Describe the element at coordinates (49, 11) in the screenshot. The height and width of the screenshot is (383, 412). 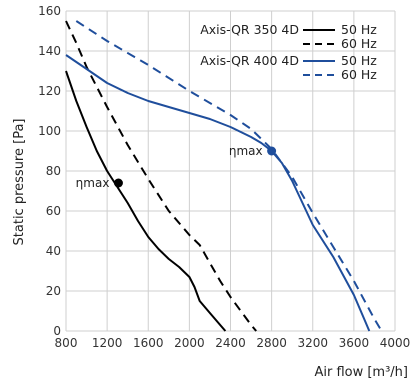
I see `y-tick-label: 160` at that location.